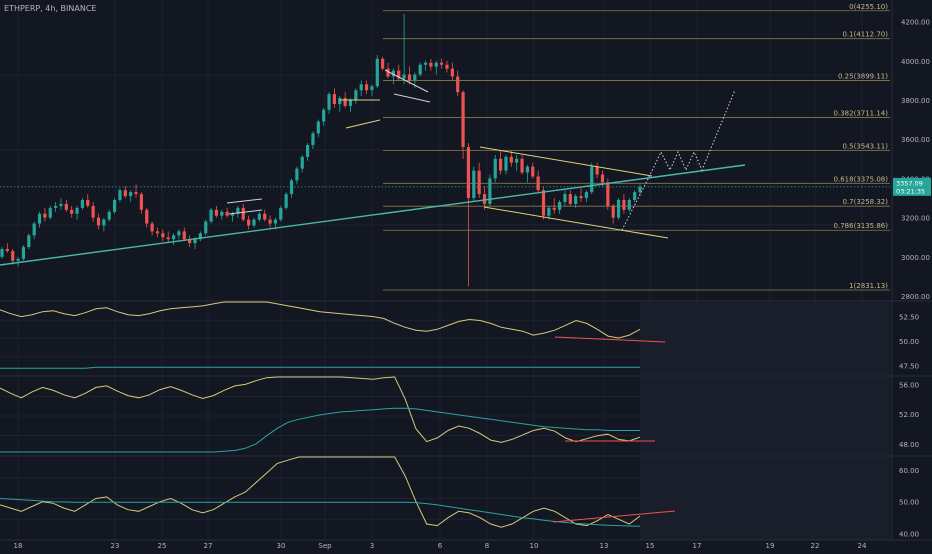 This screenshot has height=554, width=932. I want to click on time-axis-label: 30, so click(281, 546).